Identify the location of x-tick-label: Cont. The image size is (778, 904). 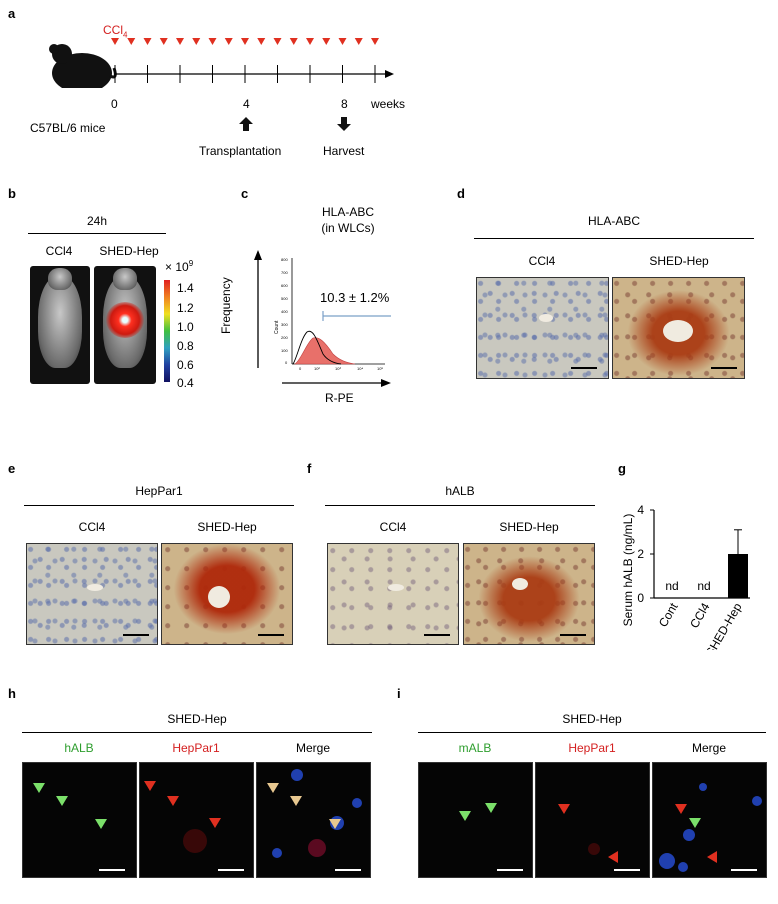
(668, 615).